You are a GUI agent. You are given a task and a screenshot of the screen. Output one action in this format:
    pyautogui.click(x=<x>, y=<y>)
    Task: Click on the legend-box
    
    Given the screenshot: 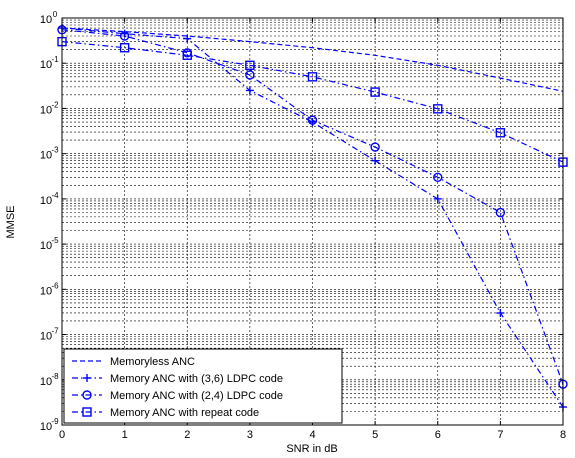 What is the action you would take?
    pyautogui.click(x=203, y=386)
    